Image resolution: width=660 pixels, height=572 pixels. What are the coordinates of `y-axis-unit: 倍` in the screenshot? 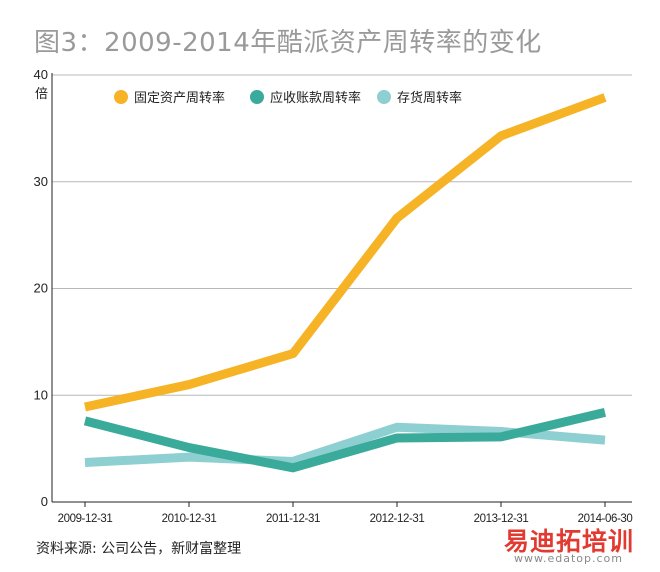 It's located at (41, 94).